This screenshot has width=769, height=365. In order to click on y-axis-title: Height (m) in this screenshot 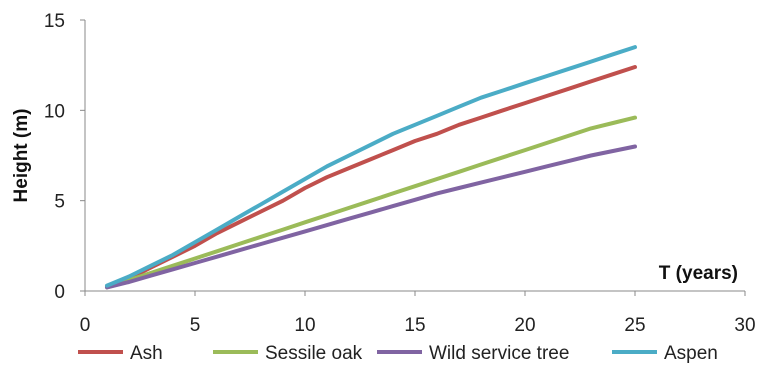, I will do `click(21, 156)`.